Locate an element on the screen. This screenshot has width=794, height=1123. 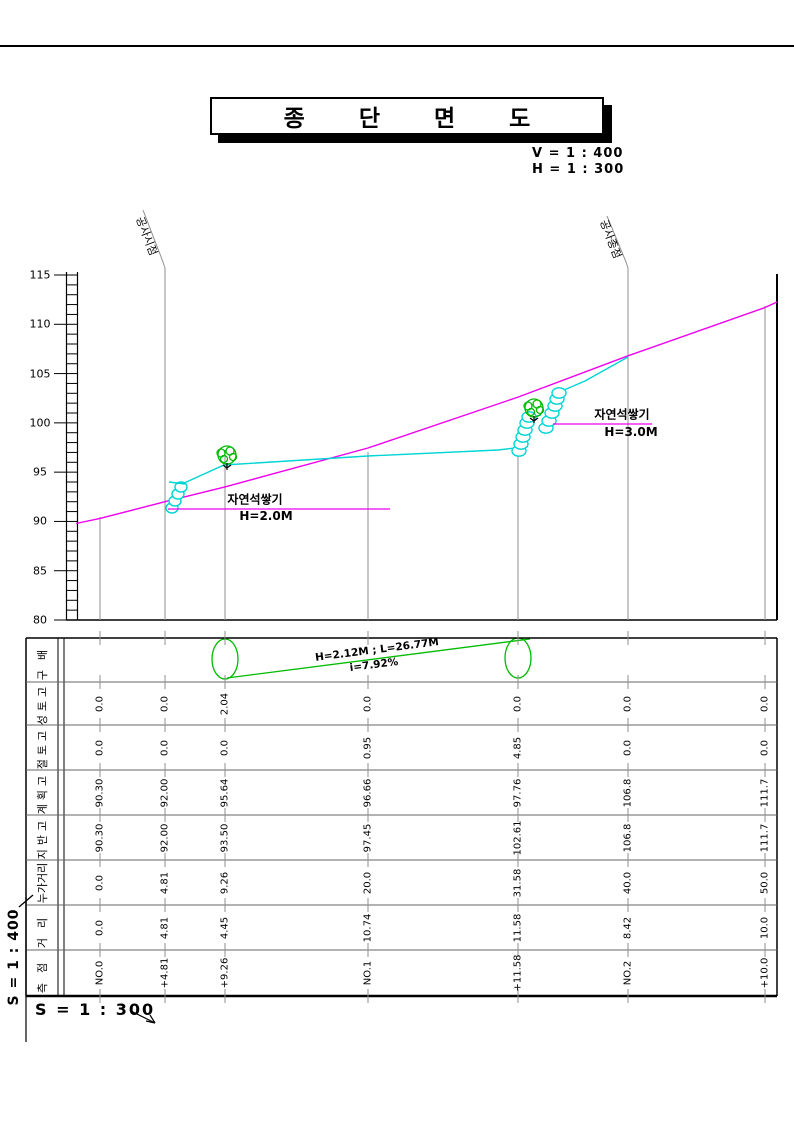
table-cell: 102.61 is located at coordinates (518, 837).